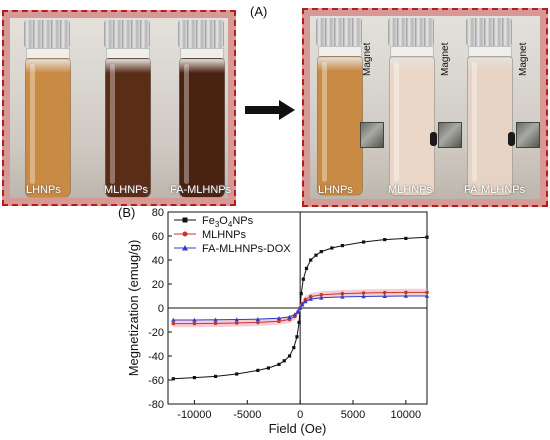  Describe the element at coordinates (185, 248) in the screenshot. I see `legend-marker-fa-mlhnps-dox` at that location.